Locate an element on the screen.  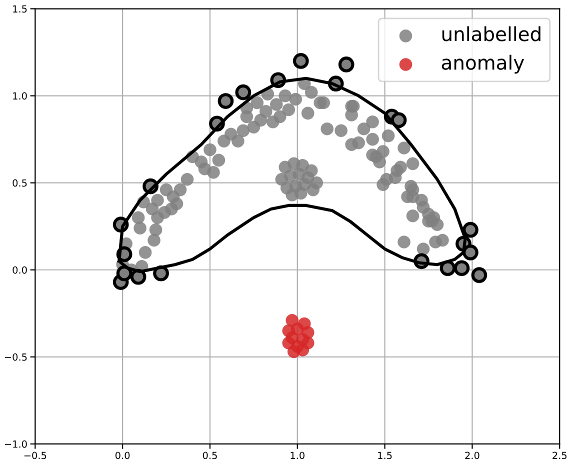
y-tick-label: −0.5 is located at coordinates (15, 357).